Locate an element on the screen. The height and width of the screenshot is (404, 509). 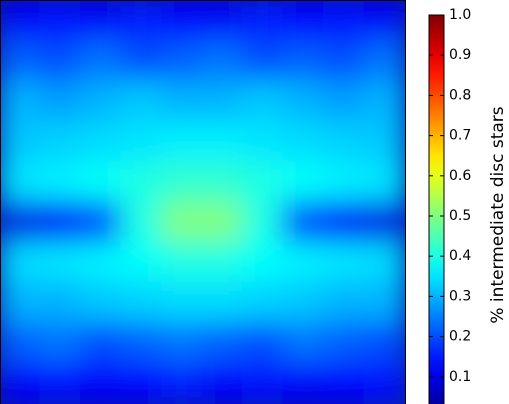
colorbar-tick-label: 0.7 is located at coordinates (460, 136).